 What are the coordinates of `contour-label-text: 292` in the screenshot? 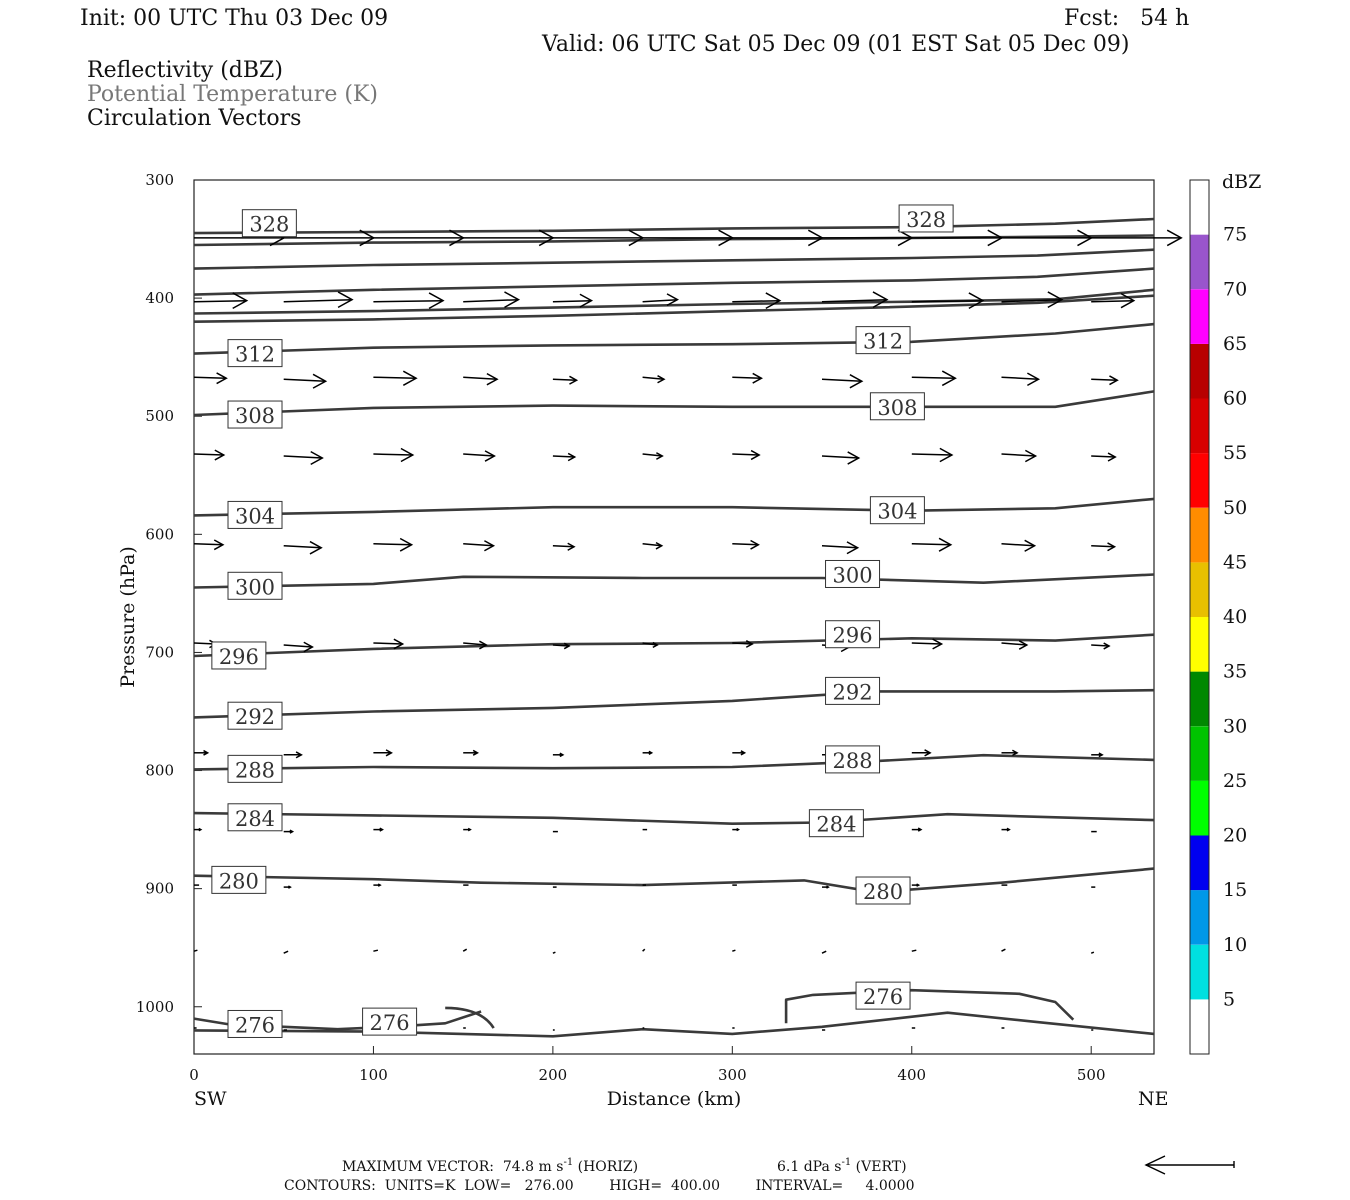 It's located at (852, 692).